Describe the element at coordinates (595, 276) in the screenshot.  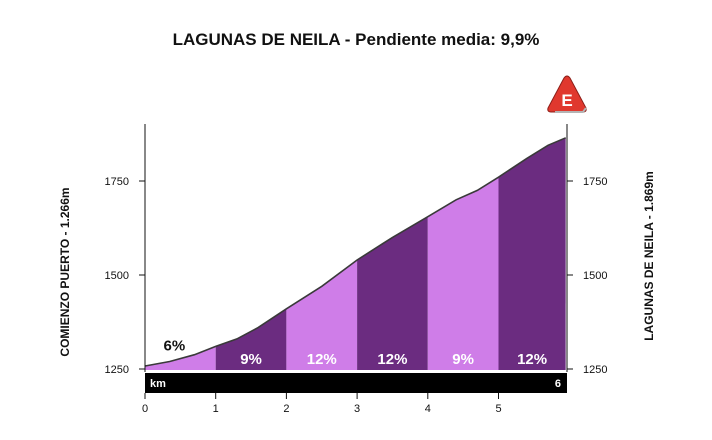
I see `y-tick-label-right: 1500` at that location.